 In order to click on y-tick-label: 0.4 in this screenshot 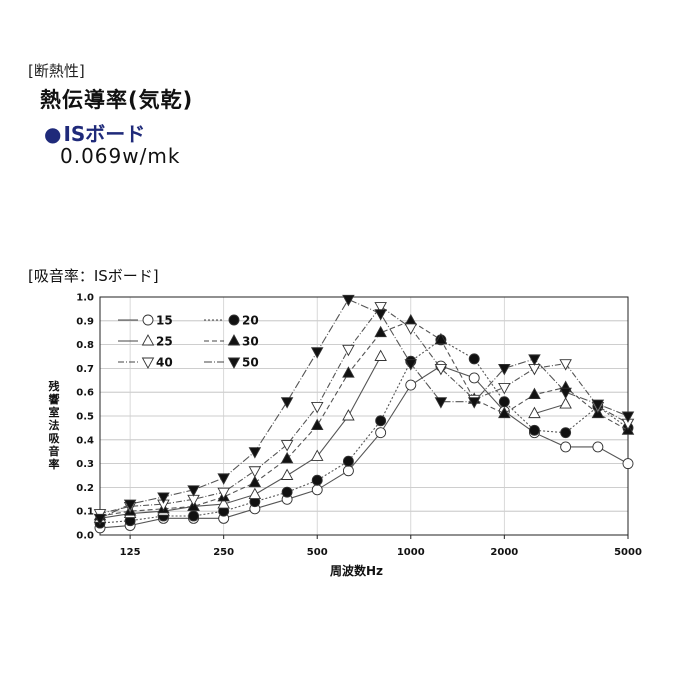, I will do `click(85, 440)`.